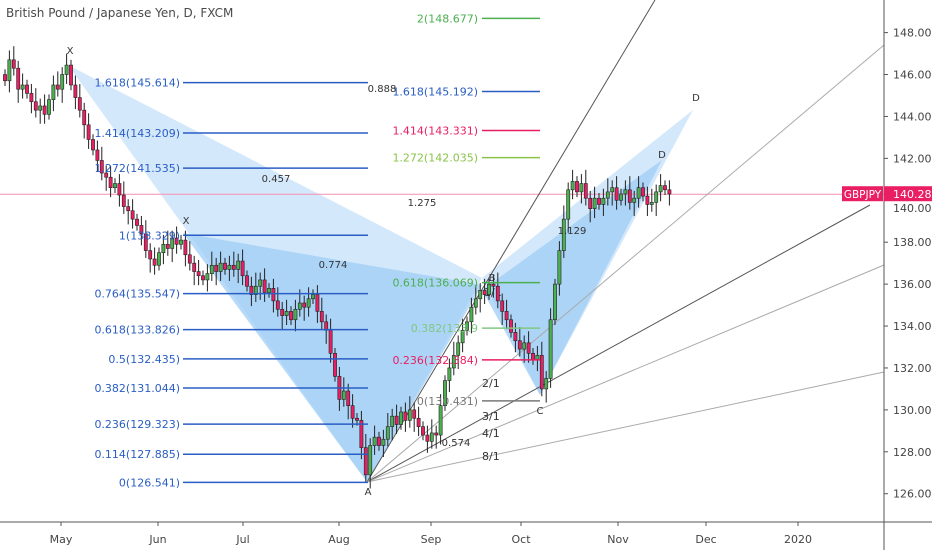 The width and height of the screenshot is (932, 550). I want to click on gann-fan-label: 3/1, so click(491, 416).